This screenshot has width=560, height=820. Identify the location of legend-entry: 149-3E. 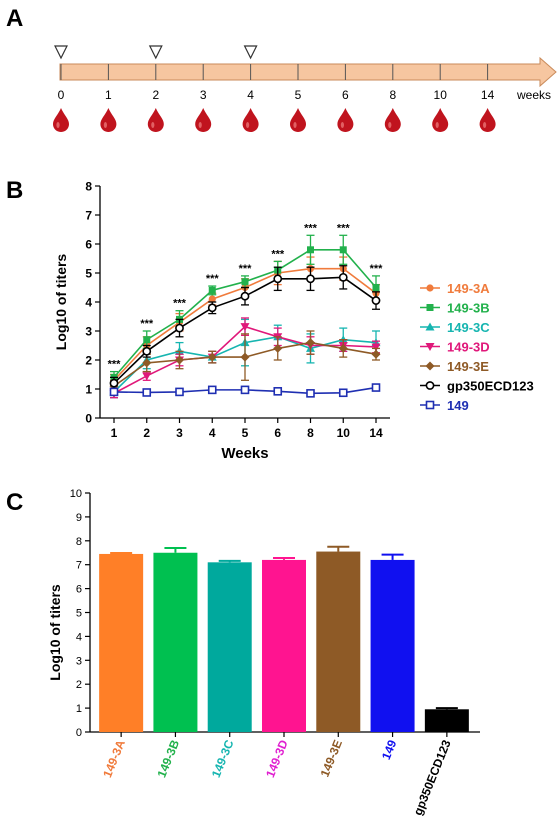
(454, 366).